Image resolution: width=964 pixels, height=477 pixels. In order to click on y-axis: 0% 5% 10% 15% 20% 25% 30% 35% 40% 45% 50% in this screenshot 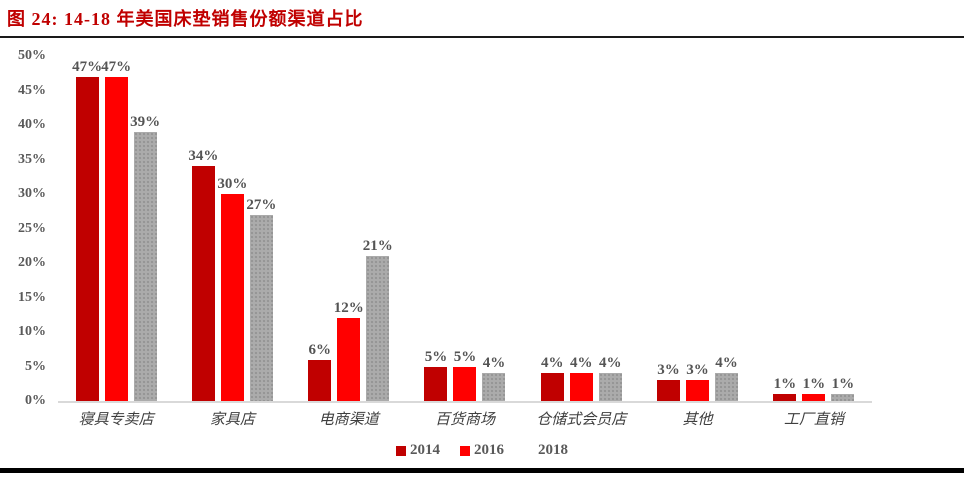, I will do `click(23, 228)`.